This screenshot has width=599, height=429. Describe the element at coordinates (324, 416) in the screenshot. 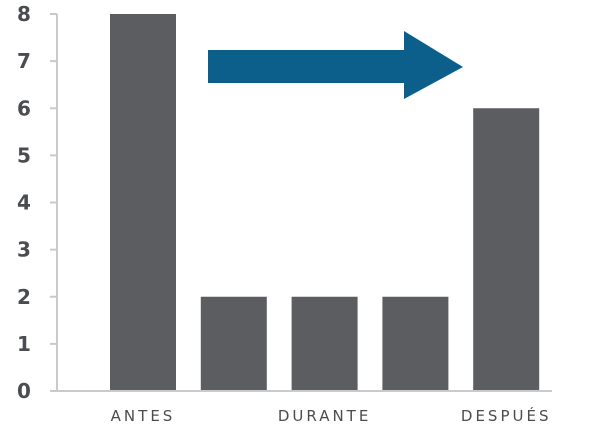

I see `x-category-label: DURANTE` at that location.